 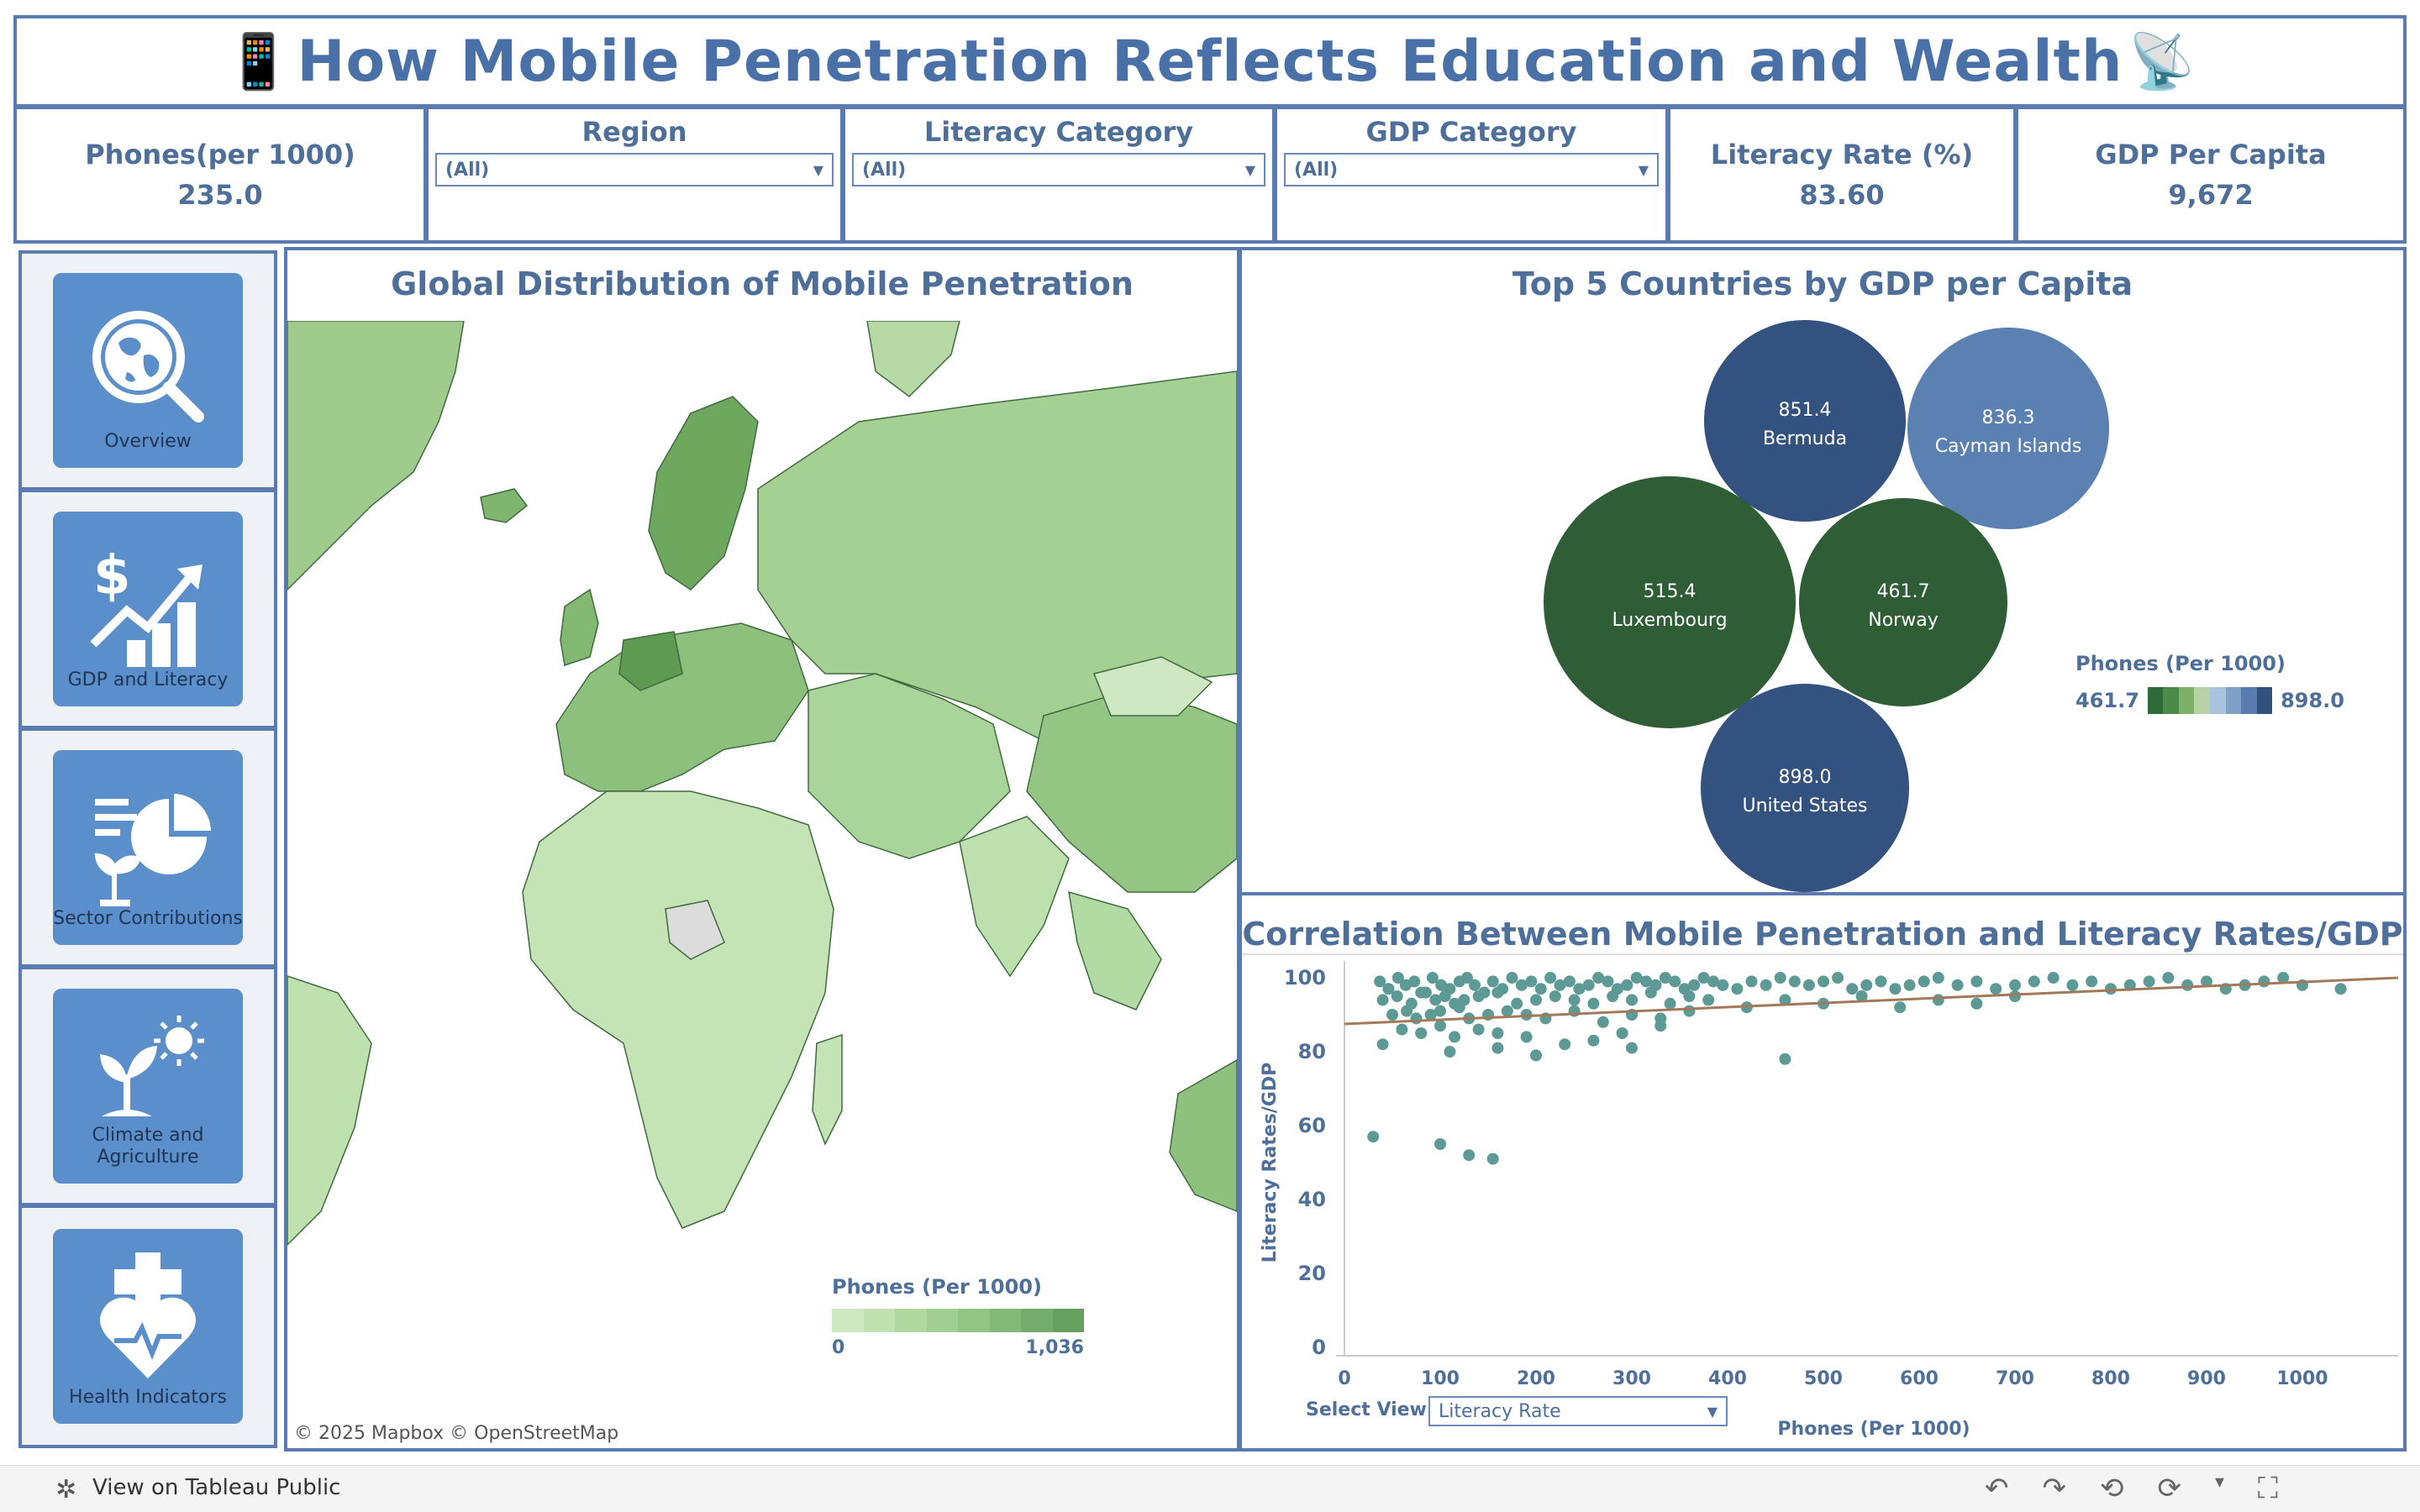 I want to click on sidebar-item-health: Health Indicators, so click(x=147, y=1326).